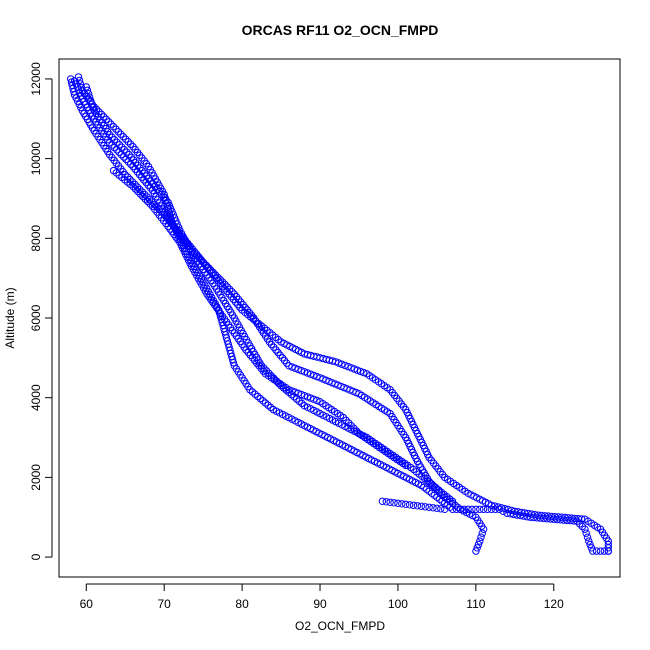  I want to click on y-tick-label: 6000, so click(36, 317).